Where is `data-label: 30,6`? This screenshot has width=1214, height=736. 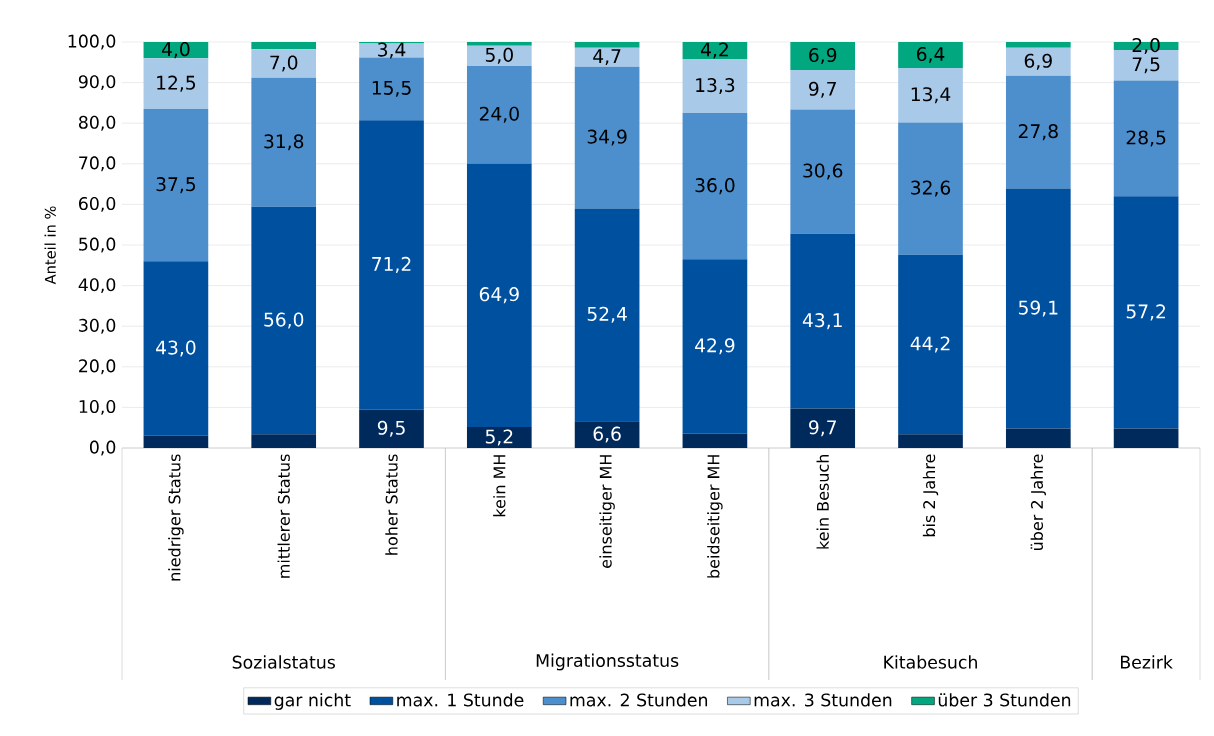
data-label: 30,6 is located at coordinates (823, 171).